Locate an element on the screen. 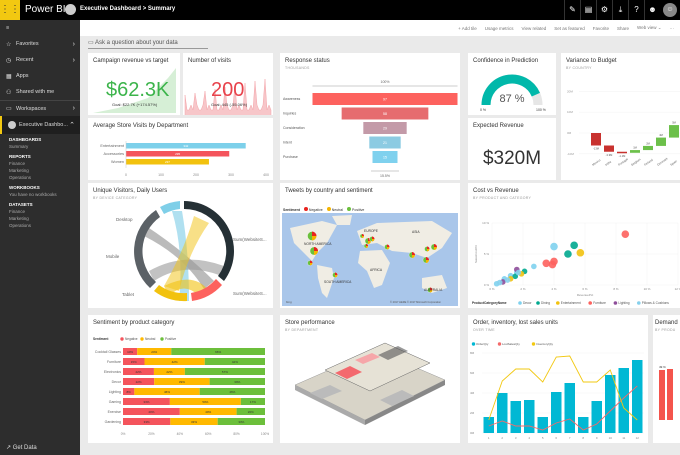  scatter-point-pillows-cushions is located at coordinates (518, 272).